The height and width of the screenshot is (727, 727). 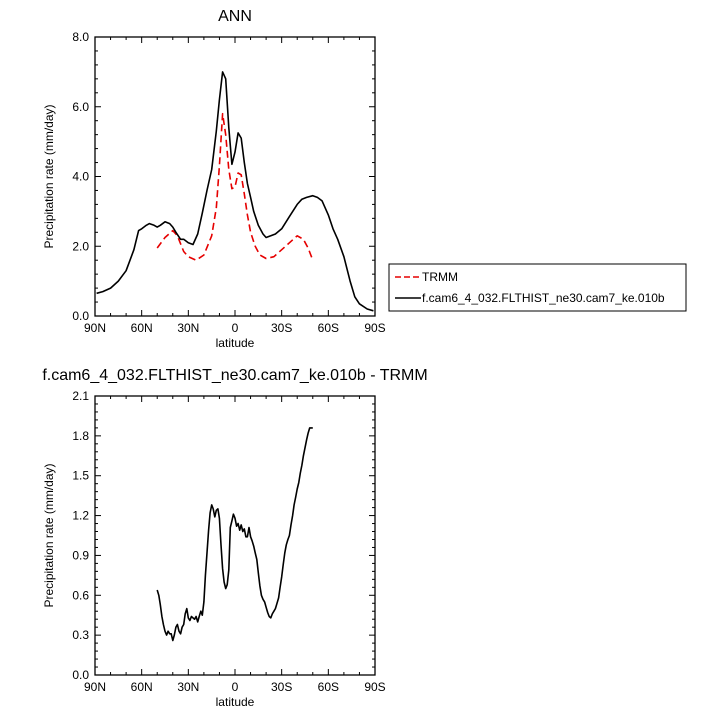 I want to click on y-tick-label: 1.5, so click(x=80, y=476).